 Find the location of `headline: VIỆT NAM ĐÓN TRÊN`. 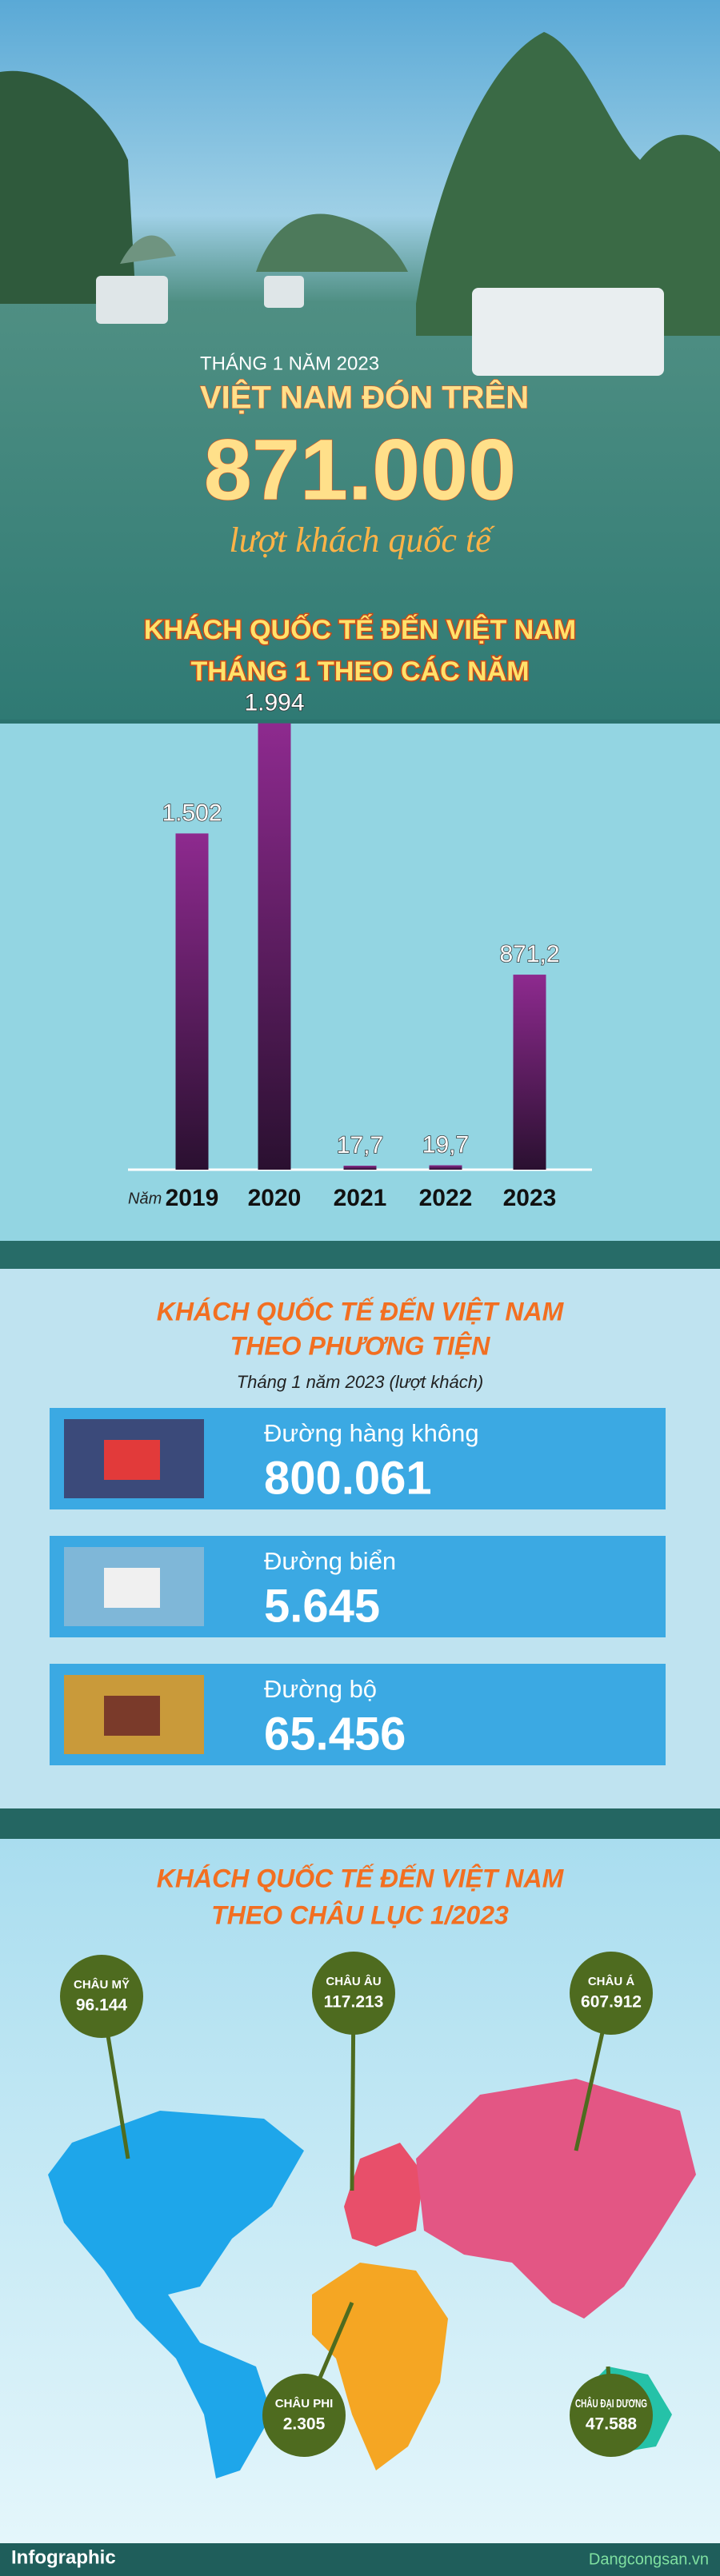

headline: VIỆT NAM ĐÓN TRÊN is located at coordinates (364, 397).